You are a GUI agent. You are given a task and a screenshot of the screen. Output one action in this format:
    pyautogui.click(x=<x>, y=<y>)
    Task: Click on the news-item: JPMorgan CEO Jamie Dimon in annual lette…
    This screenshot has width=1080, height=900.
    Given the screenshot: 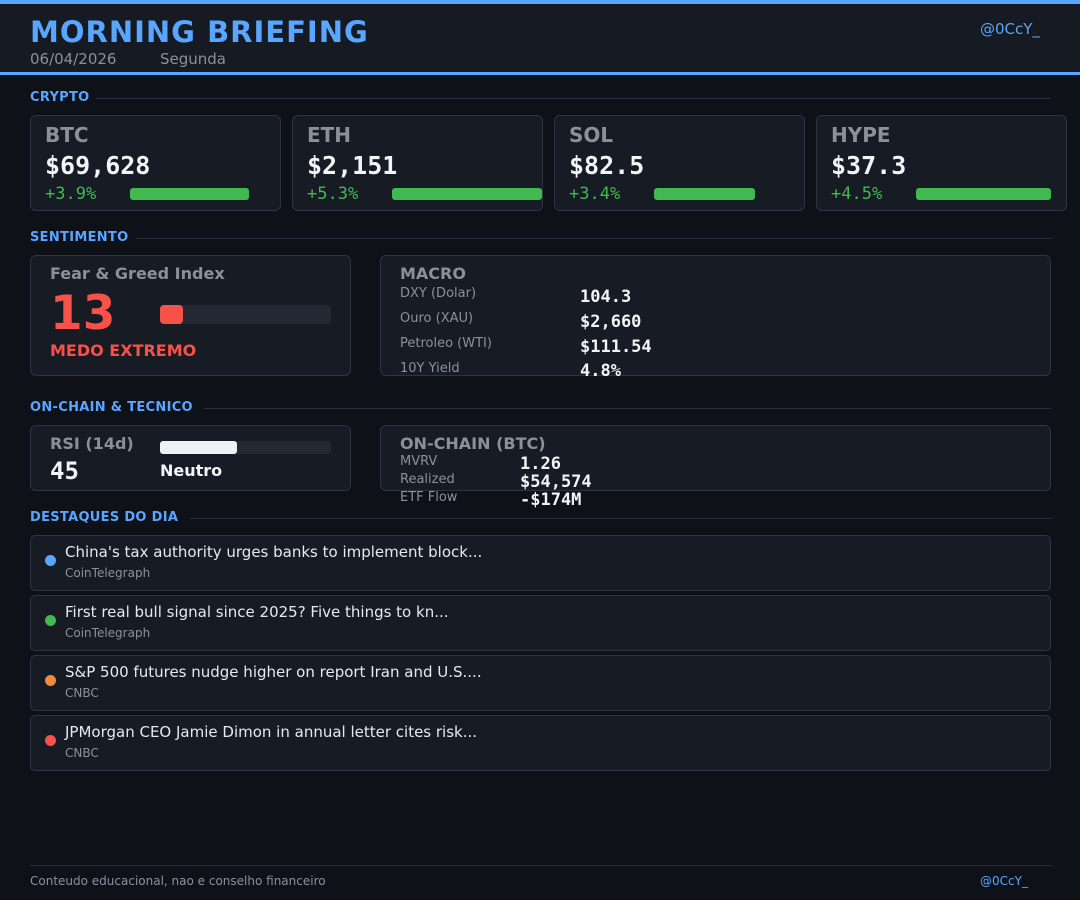 What is the action you would take?
    pyautogui.click(x=540, y=743)
    